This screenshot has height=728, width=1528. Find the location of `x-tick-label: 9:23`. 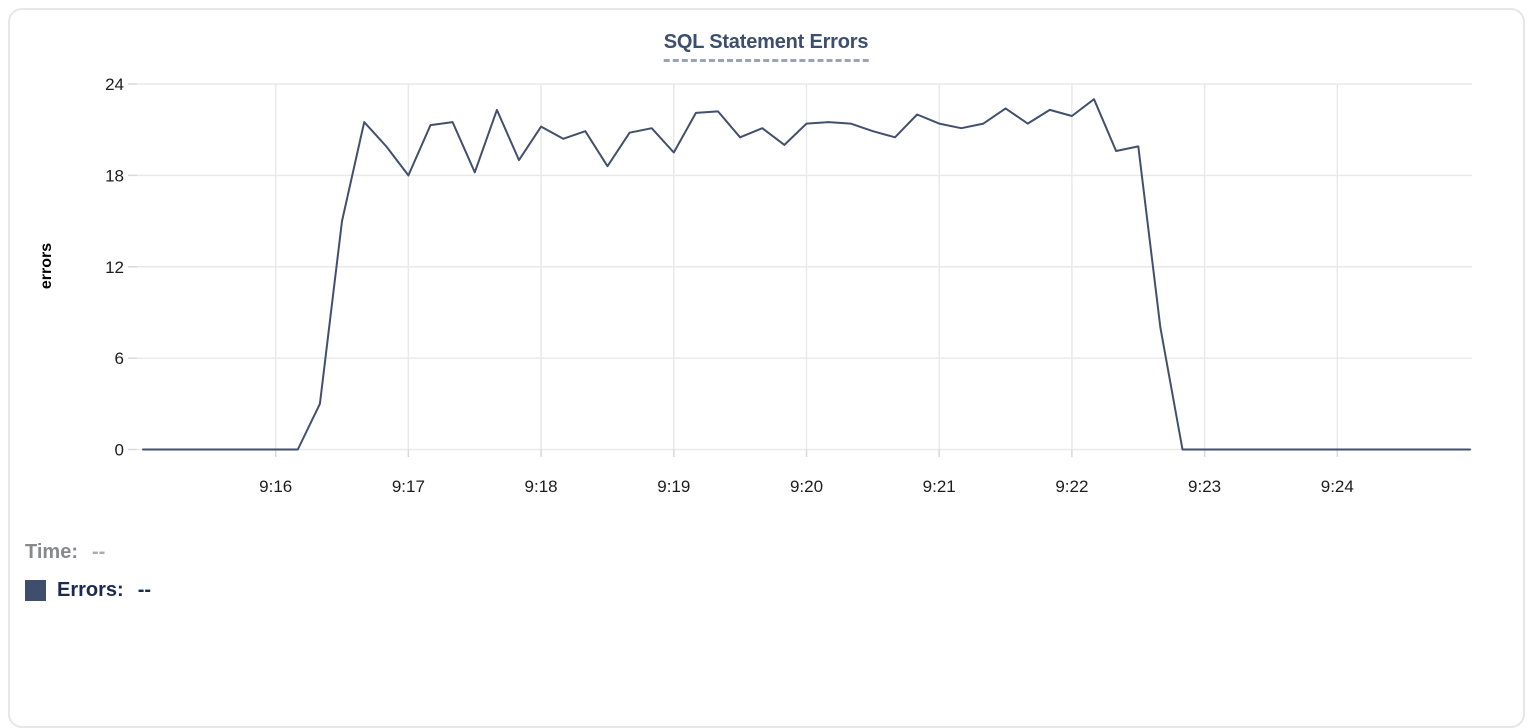

x-tick-label: 9:23 is located at coordinates (1204, 486).